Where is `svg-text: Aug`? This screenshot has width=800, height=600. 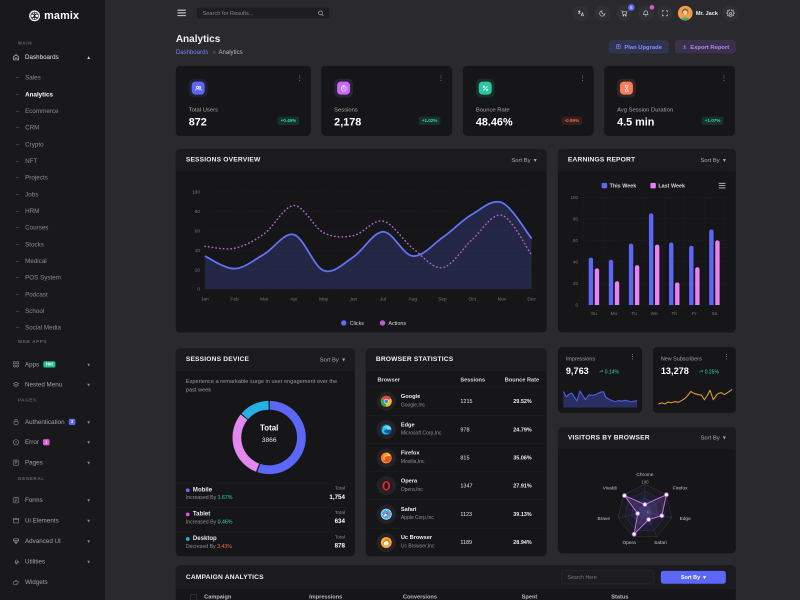
svg-text: Aug is located at coordinates (413, 299).